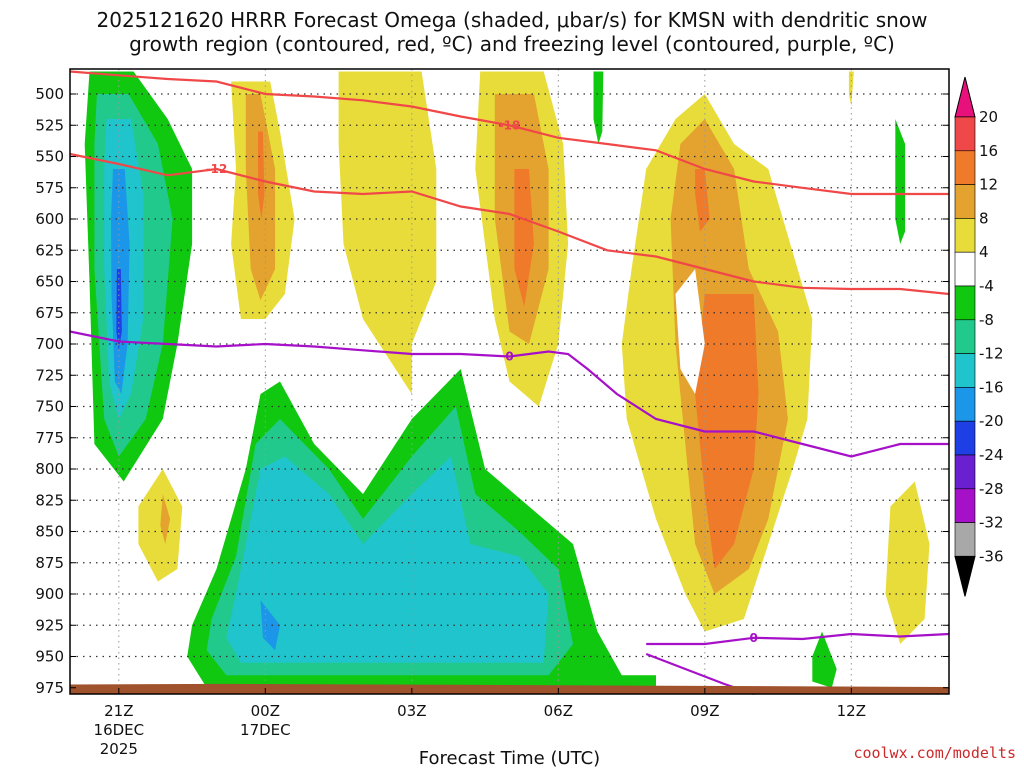  Describe the element at coordinates (965, 404) in the screenshot. I see `colorbar-bin--20--16` at that location.